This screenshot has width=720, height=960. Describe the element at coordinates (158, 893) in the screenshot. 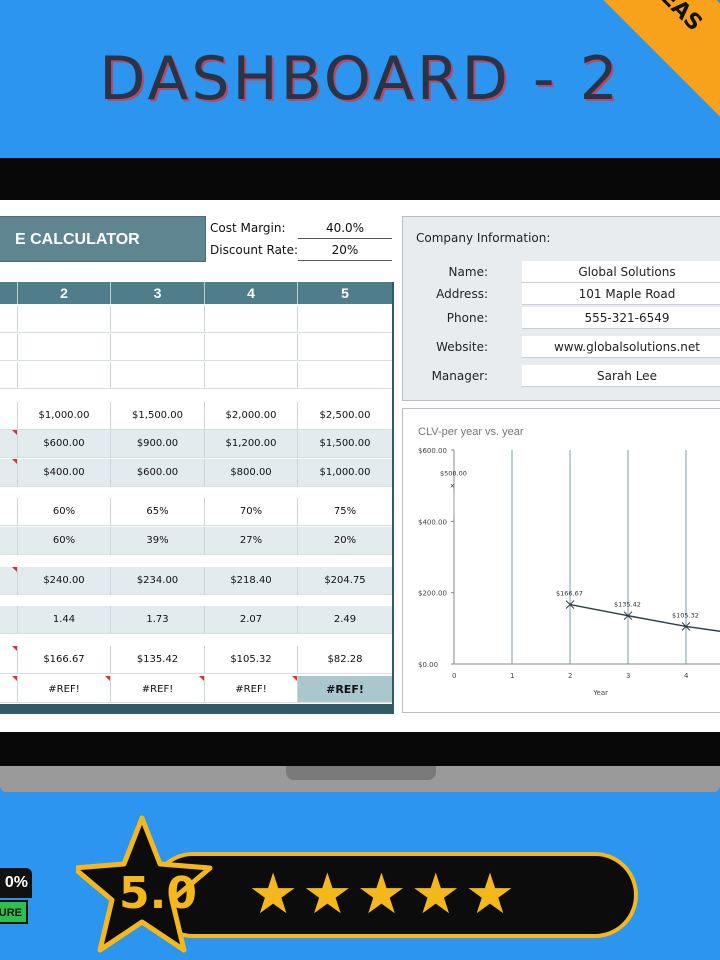

I see `rating-score: 5.0` at that location.